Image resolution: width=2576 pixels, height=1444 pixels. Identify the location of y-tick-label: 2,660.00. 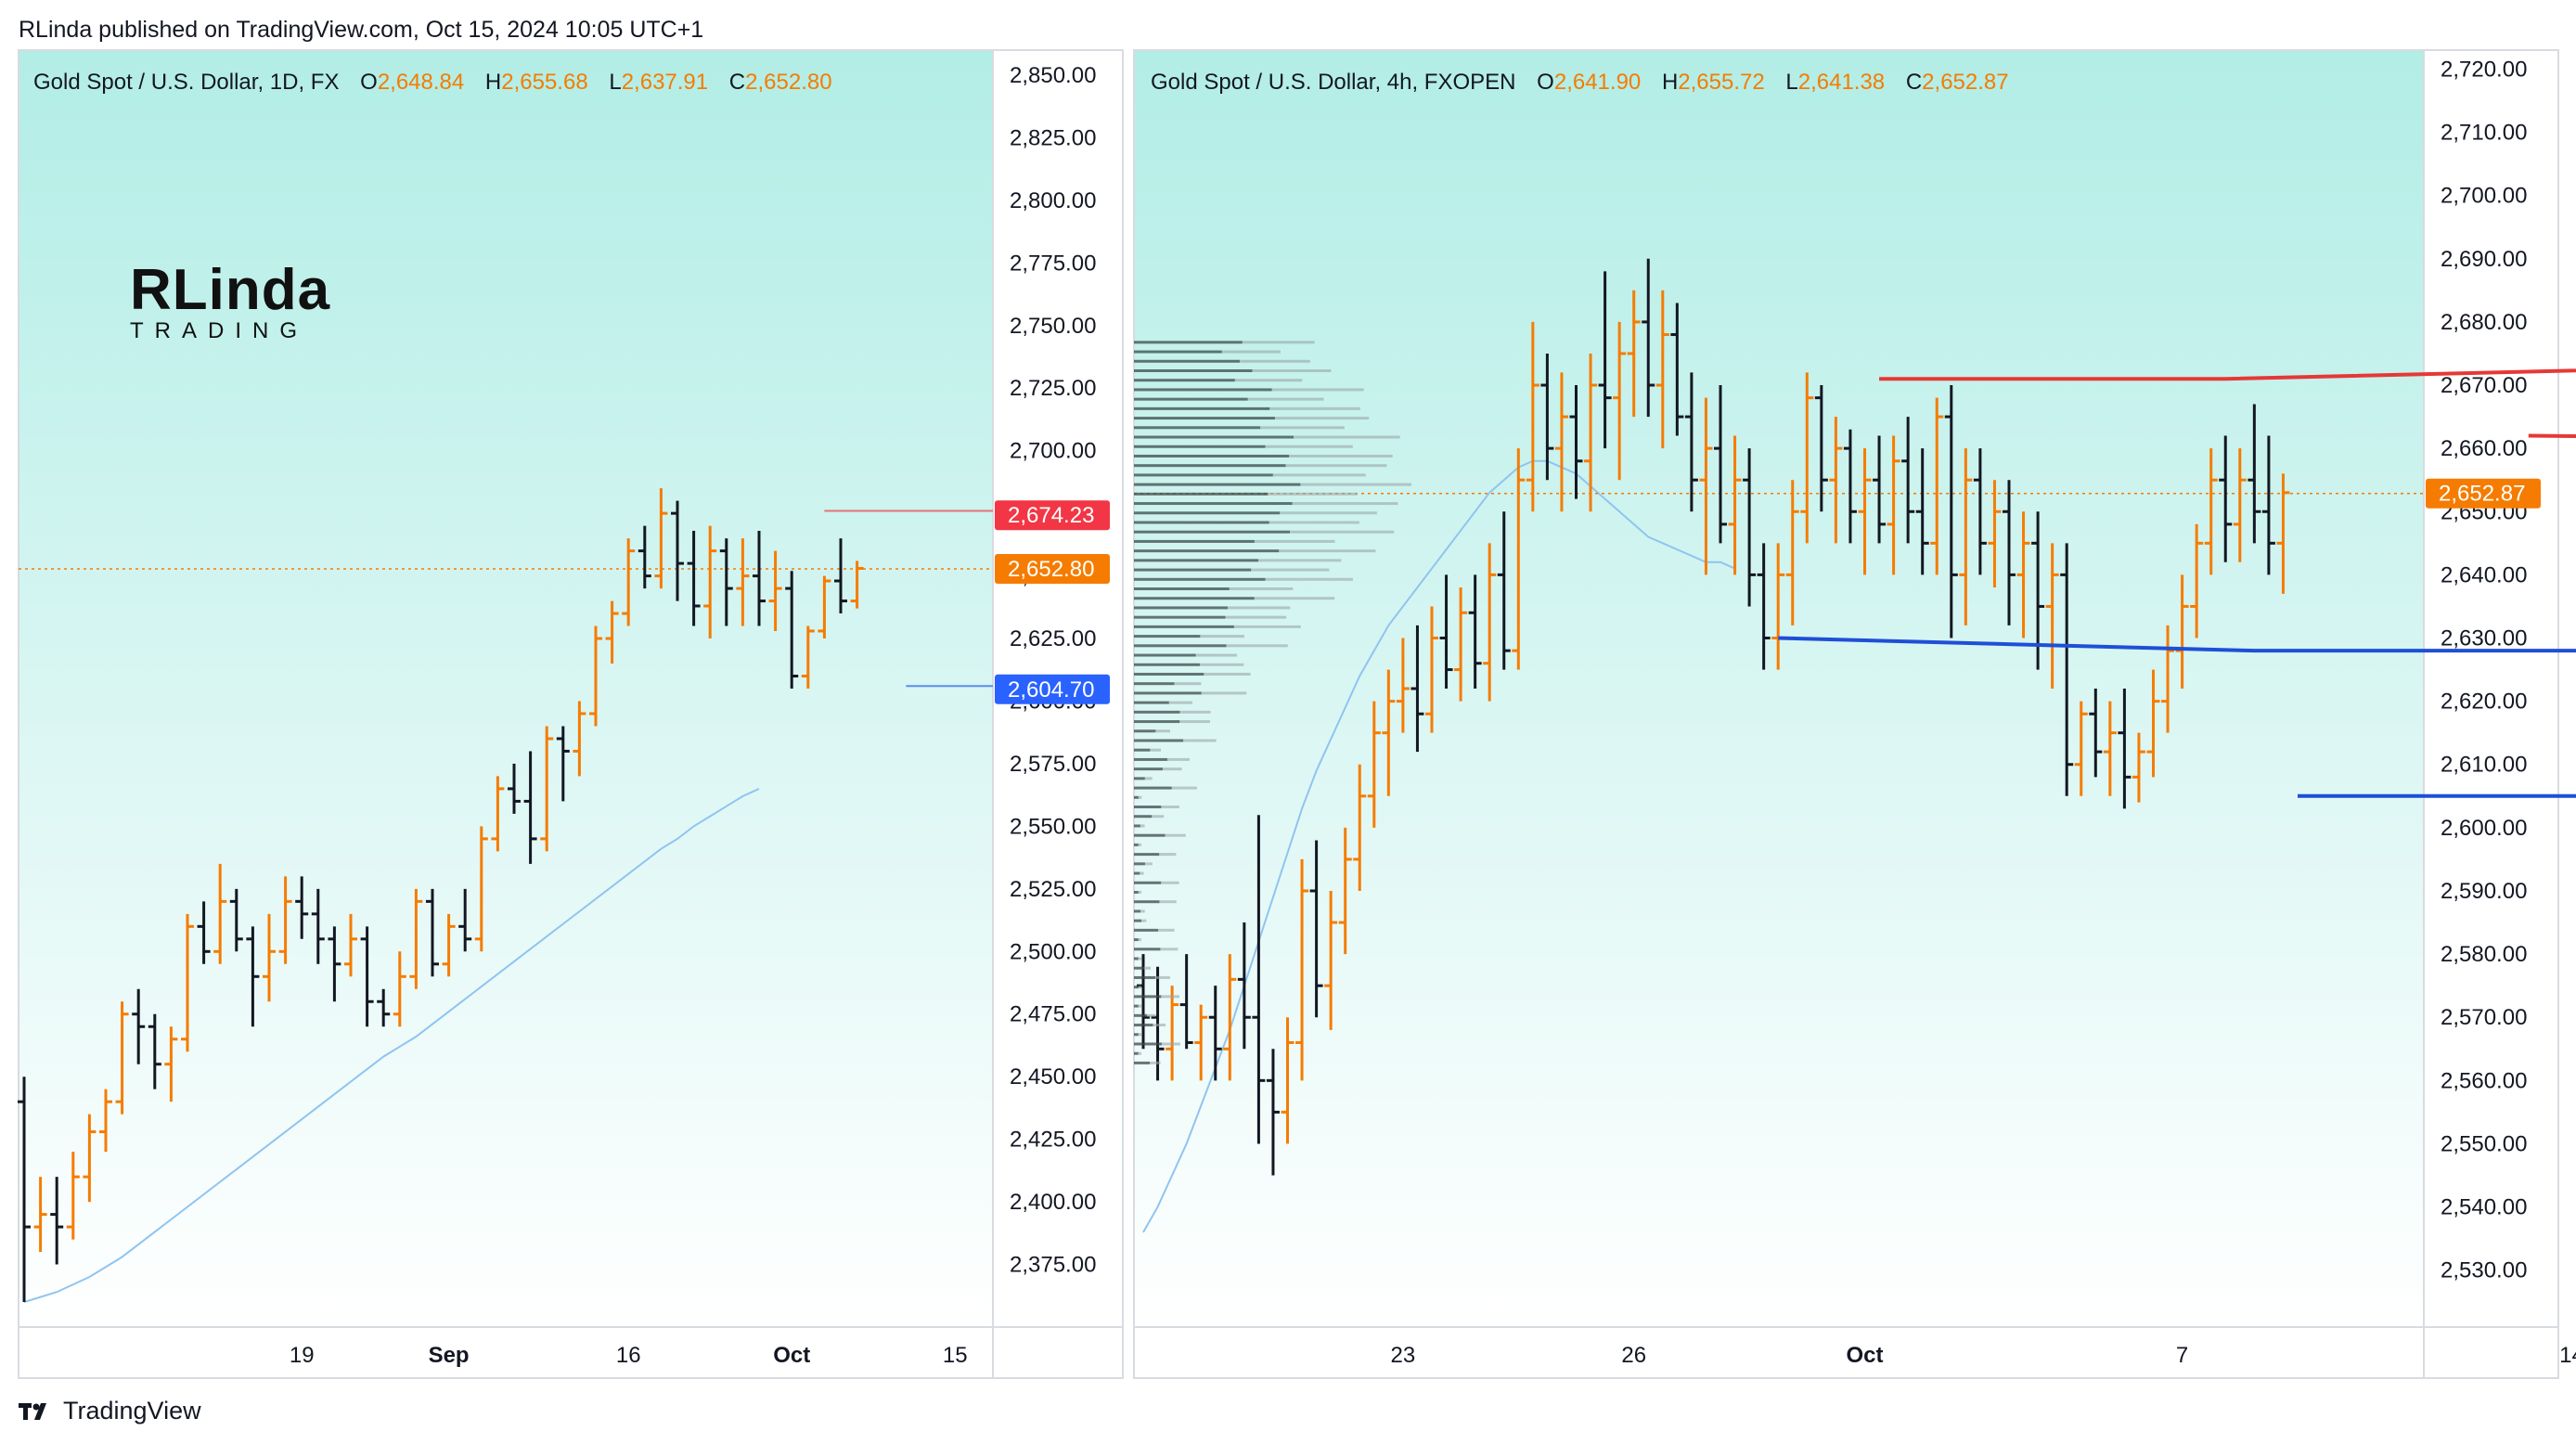
(2484, 448).